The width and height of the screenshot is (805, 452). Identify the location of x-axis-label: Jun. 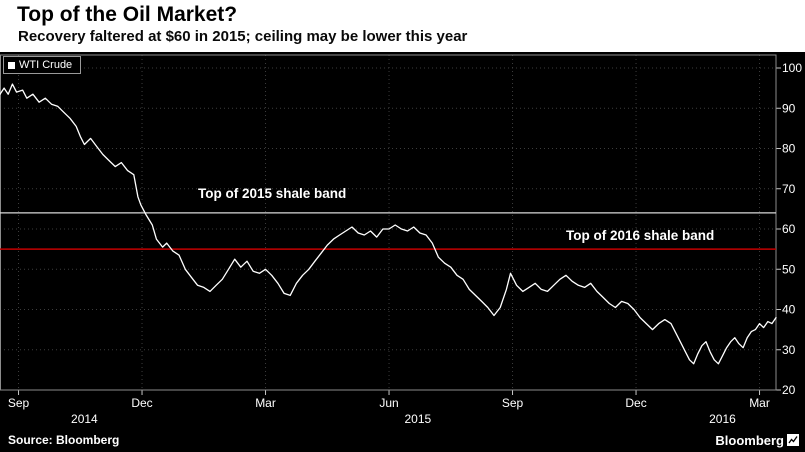
(388, 403).